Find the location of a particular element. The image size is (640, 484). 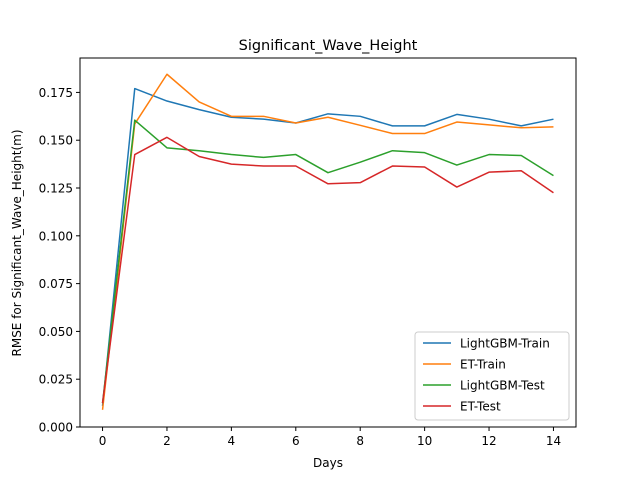

legend-label: LightGBM-Test is located at coordinates (502, 386).